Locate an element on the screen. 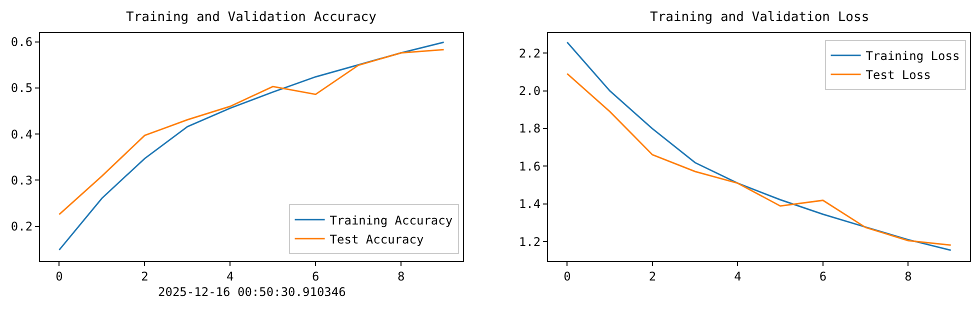  legend-label: Test Accuracy is located at coordinates (377, 239).